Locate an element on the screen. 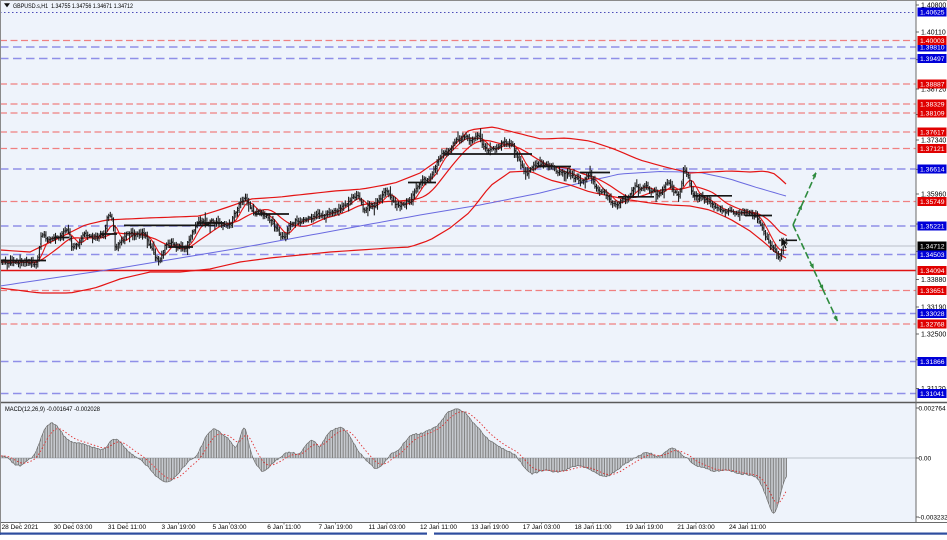 This screenshot has height=540, width=947. svg-text: 1.37617 is located at coordinates (932, 133).